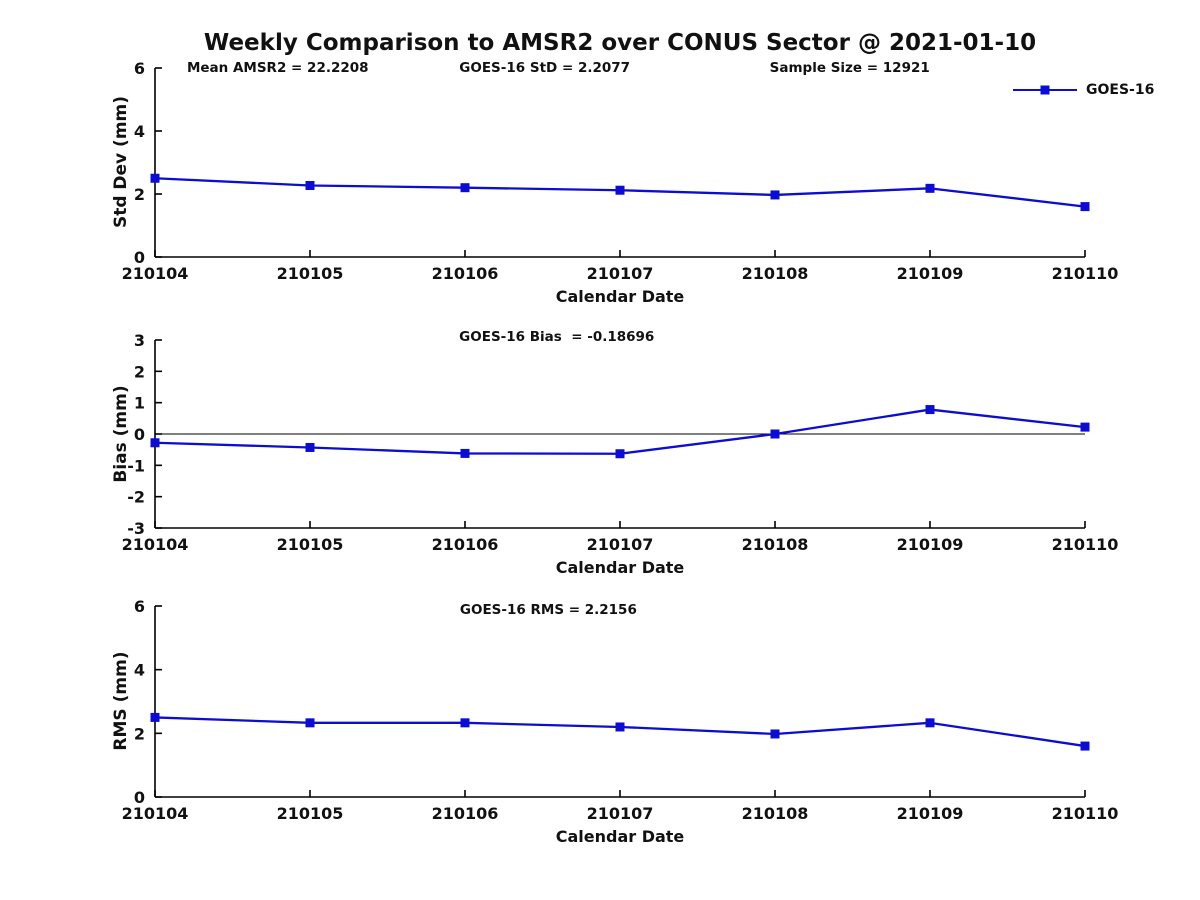 The height and width of the screenshot is (900, 1200). I want to click on y-tick-label: -3, so click(136, 528).